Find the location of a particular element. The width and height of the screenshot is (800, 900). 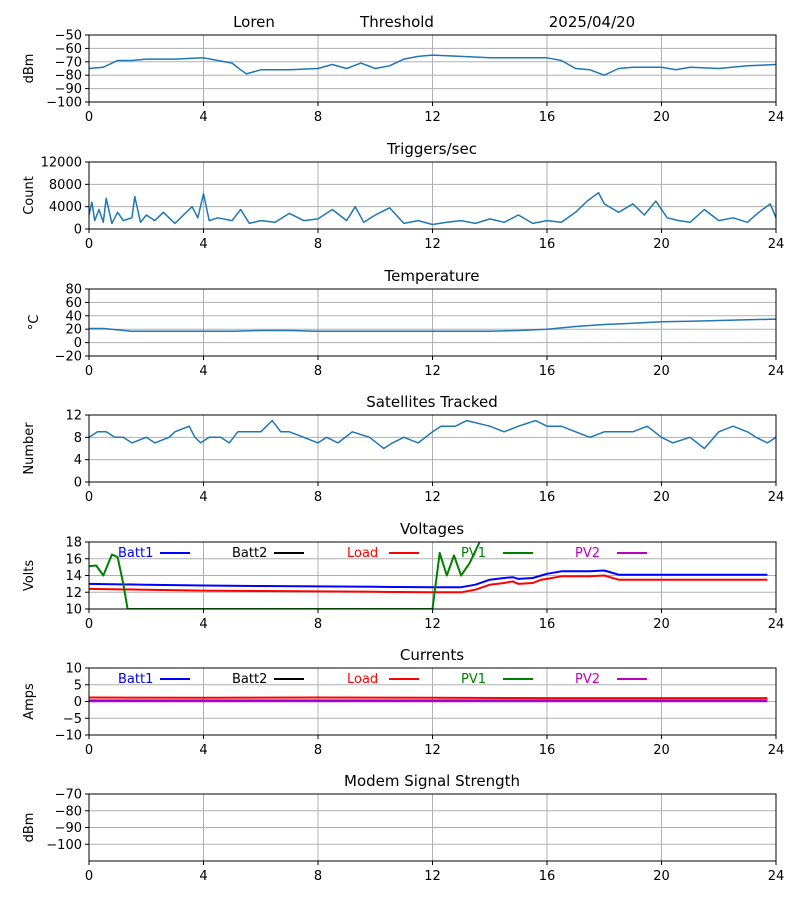

y-tick-label: 4 is located at coordinates (78, 460).